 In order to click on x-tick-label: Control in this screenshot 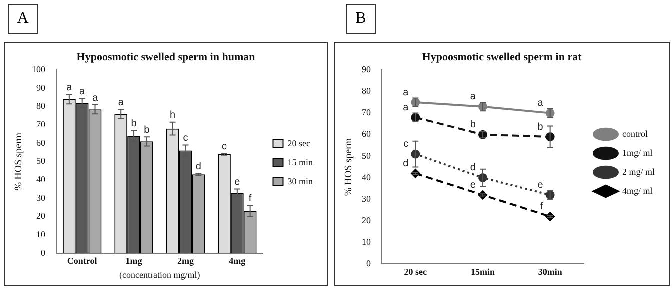, I will do `click(82, 261)`.